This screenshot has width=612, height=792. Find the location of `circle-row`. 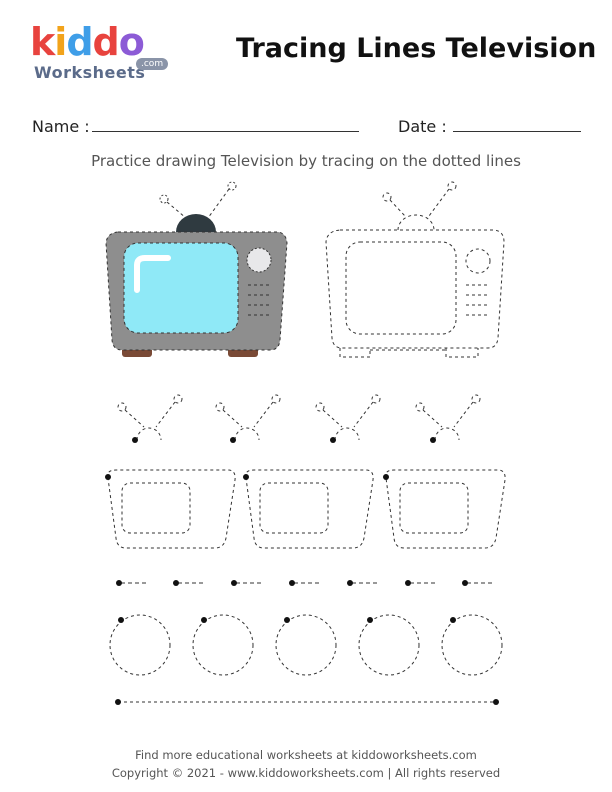

circle-row is located at coordinates (306, 645).